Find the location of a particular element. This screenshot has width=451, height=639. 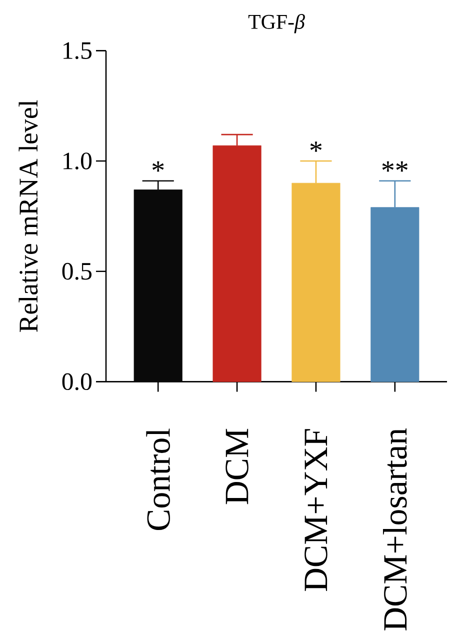

x-tick-label: DCM+losartan is located at coordinates (394, 529).